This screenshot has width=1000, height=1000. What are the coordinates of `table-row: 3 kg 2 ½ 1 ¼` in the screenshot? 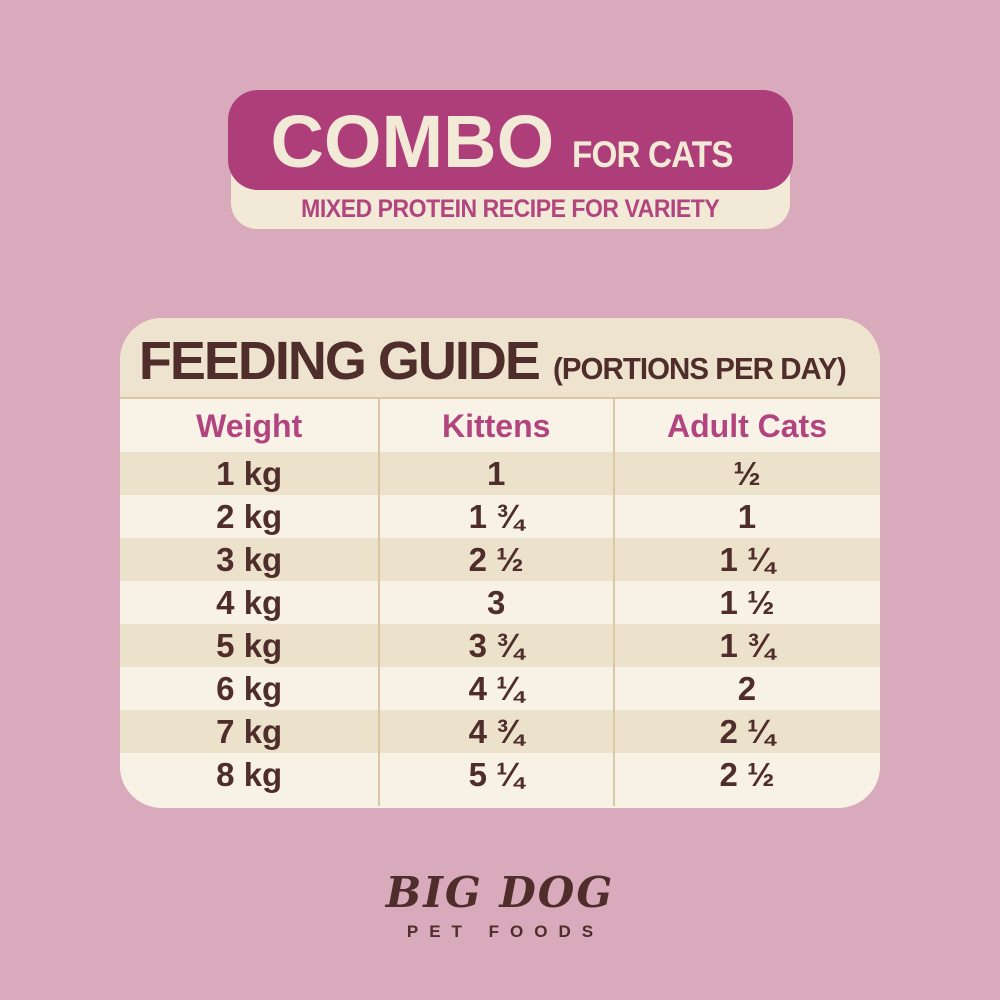 It's located at (500, 559).